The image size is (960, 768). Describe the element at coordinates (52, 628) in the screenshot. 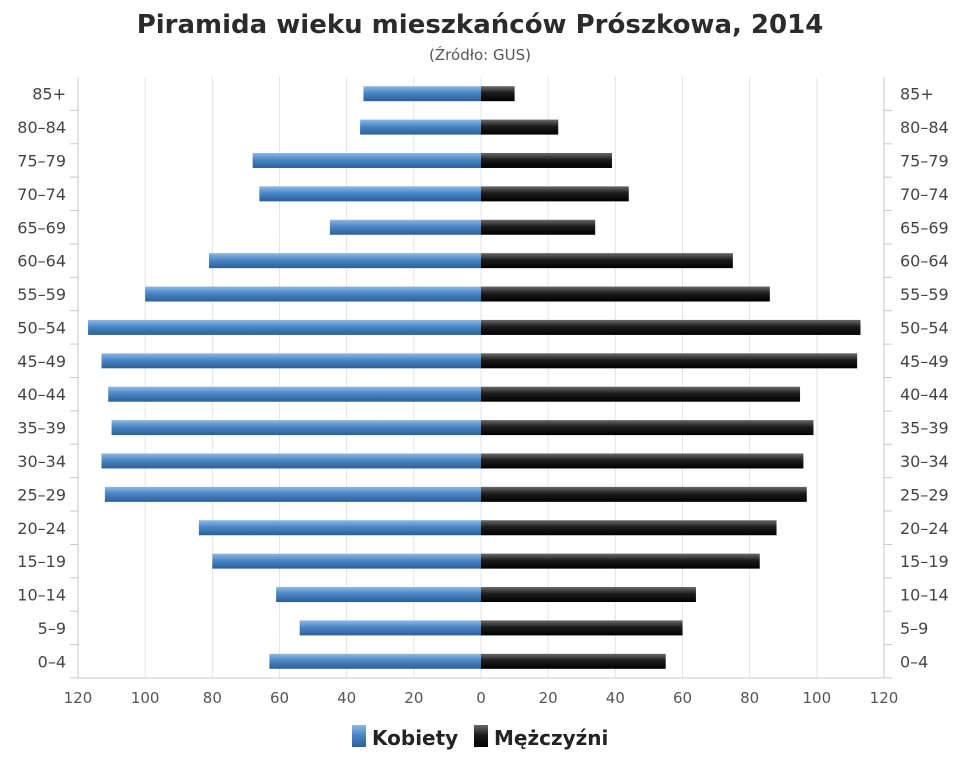

I see `category-label-left: 5–9` at that location.